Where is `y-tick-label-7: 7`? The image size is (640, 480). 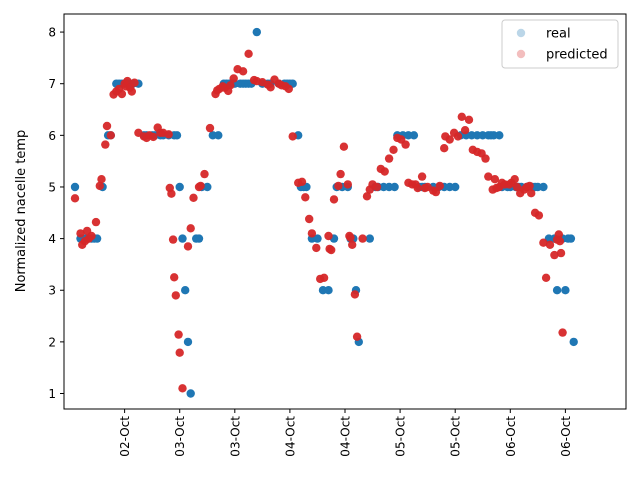 y-tick-label-7: 7 is located at coordinates (52, 84).